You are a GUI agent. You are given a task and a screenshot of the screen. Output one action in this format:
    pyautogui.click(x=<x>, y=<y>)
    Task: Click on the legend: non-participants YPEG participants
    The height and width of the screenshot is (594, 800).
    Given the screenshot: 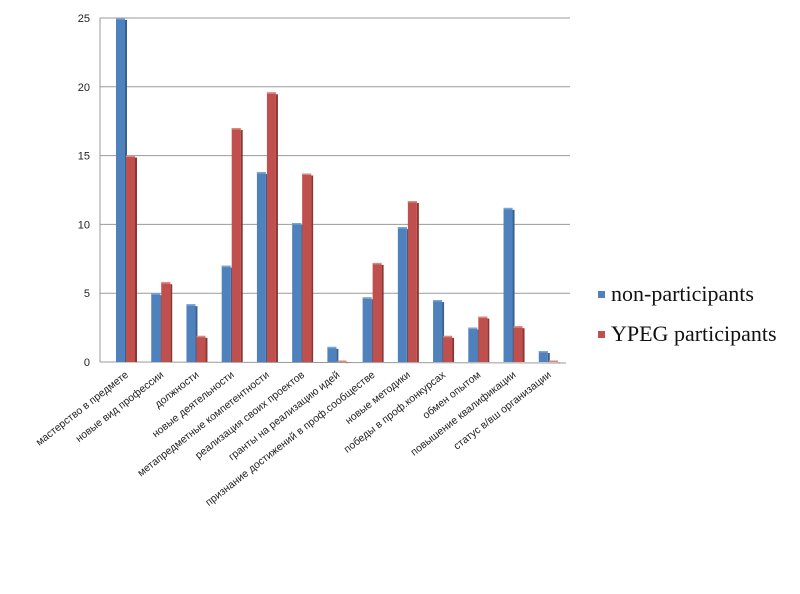 What is the action you would take?
    pyautogui.click(x=687, y=314)
    